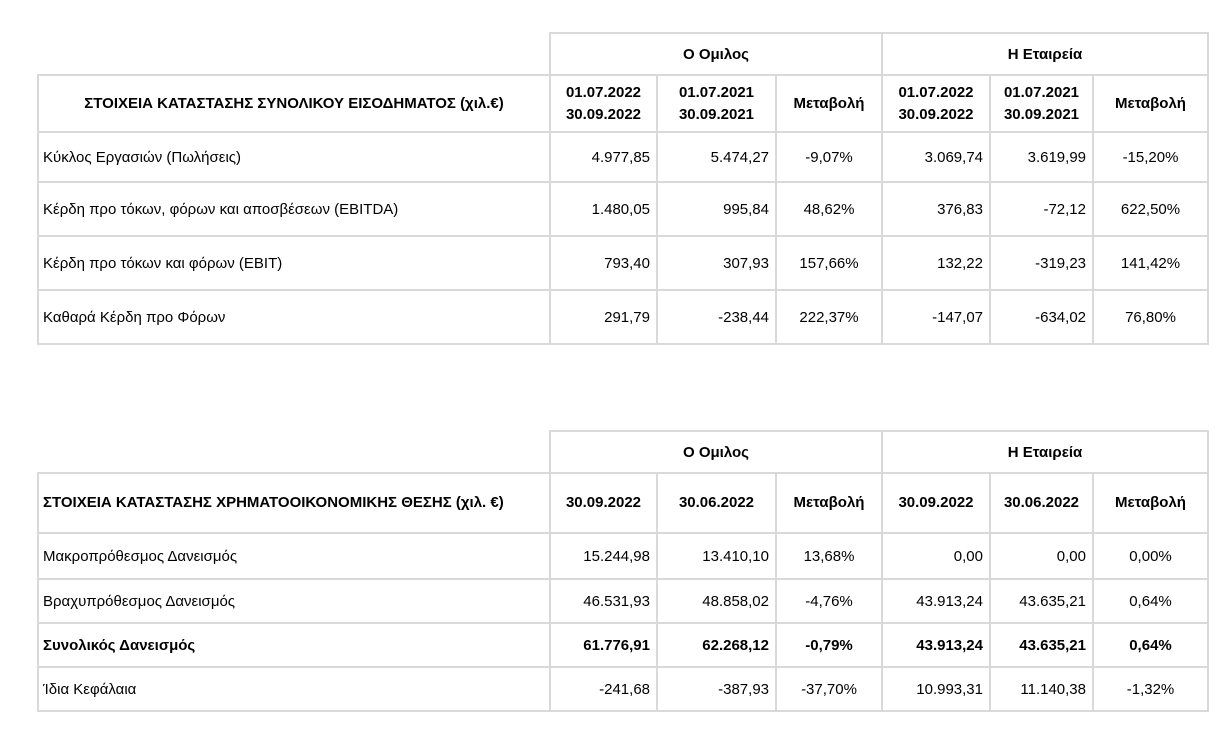  What do you see at coordinates (829, 689) in the screenshot?
I see `change-cell: -37,70%` at bounding box center [829, 689].